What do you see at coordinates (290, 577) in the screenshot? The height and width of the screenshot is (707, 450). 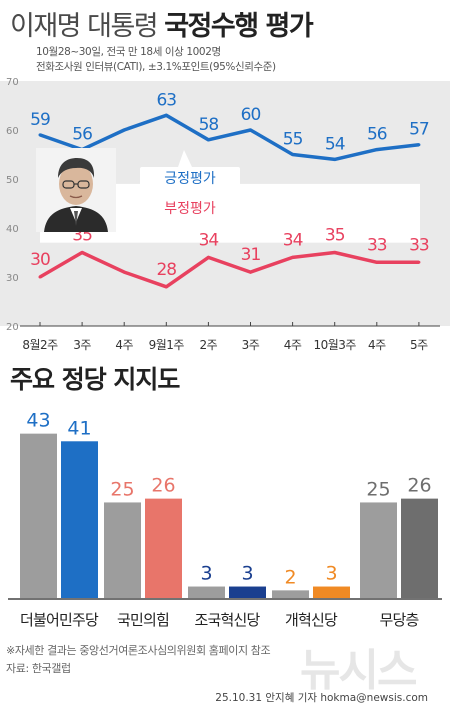 I see `bar-value-label-previous: 2` at bounding box center [290, 577].